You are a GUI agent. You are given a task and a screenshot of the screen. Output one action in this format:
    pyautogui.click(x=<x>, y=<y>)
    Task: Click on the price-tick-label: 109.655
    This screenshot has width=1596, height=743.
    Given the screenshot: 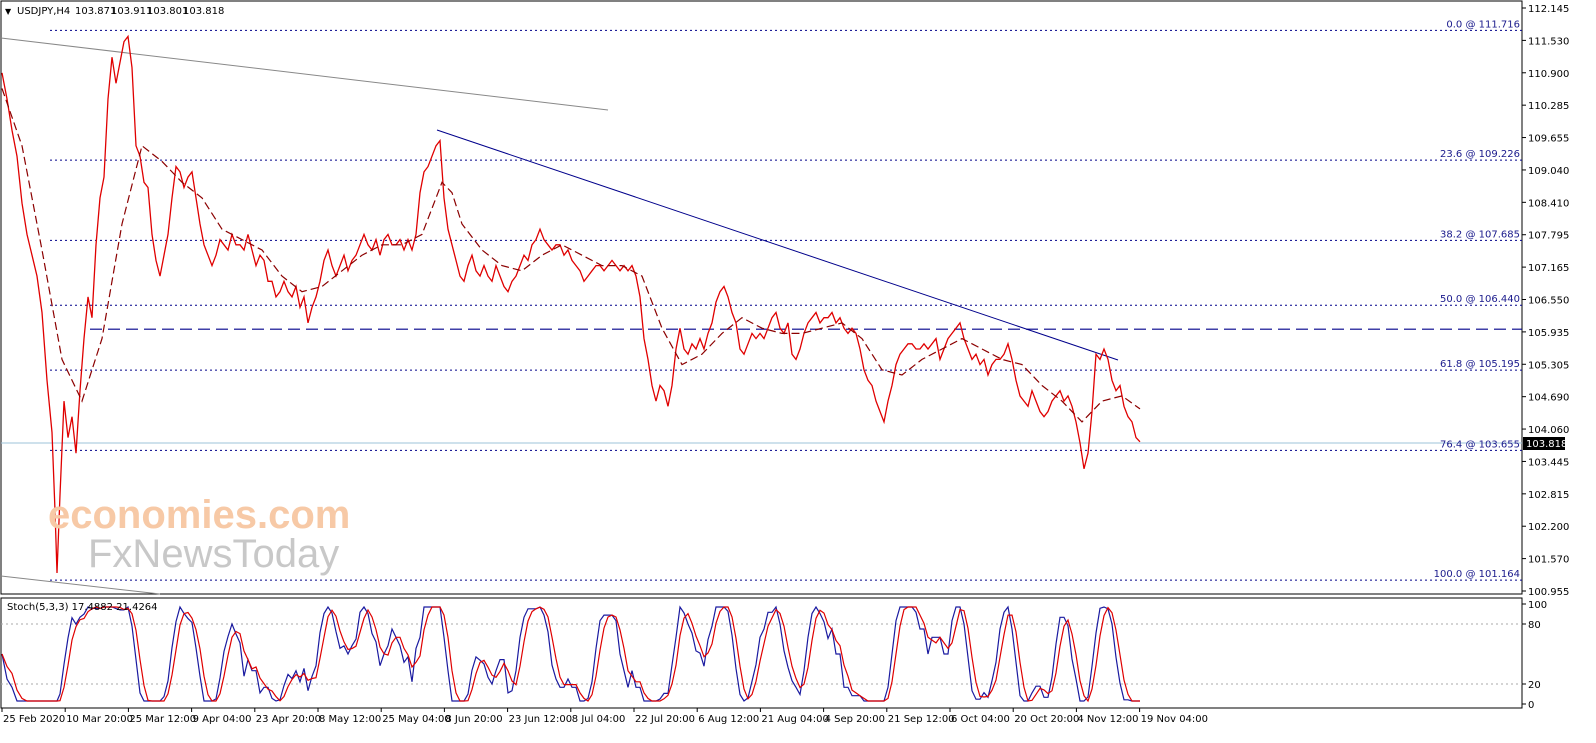 What is the action you would take?
    pyautogui.click(x=1548, y=139)
    